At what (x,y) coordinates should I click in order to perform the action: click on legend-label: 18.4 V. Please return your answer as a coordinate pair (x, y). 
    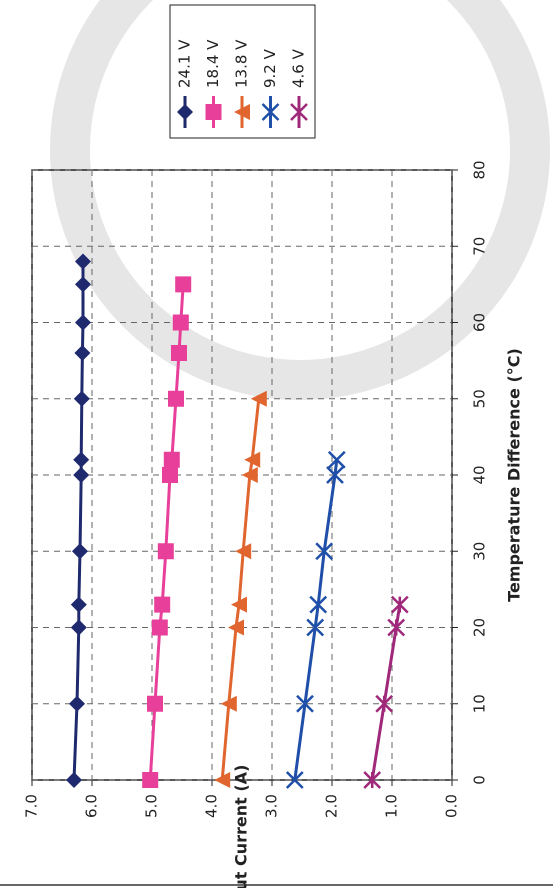
    Looking at the image, I should click on (213, 63).